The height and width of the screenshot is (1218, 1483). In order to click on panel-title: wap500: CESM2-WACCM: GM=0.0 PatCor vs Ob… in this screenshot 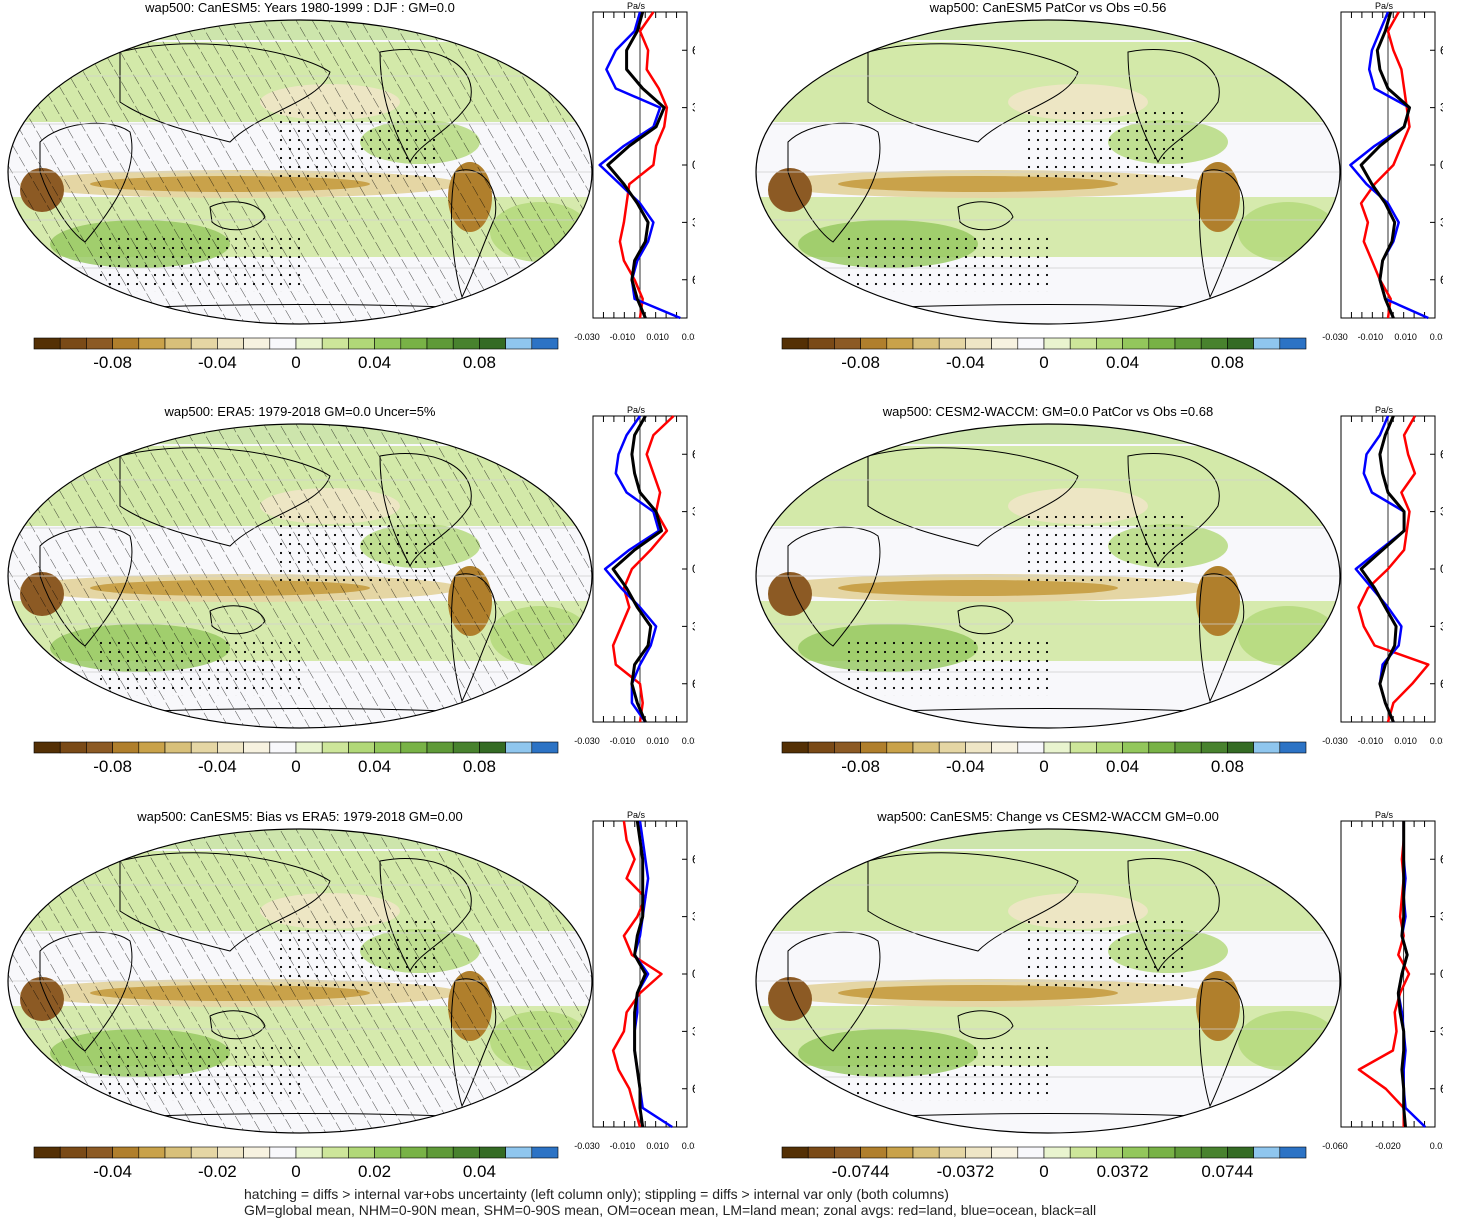, I will do `click(1048, 411)`.